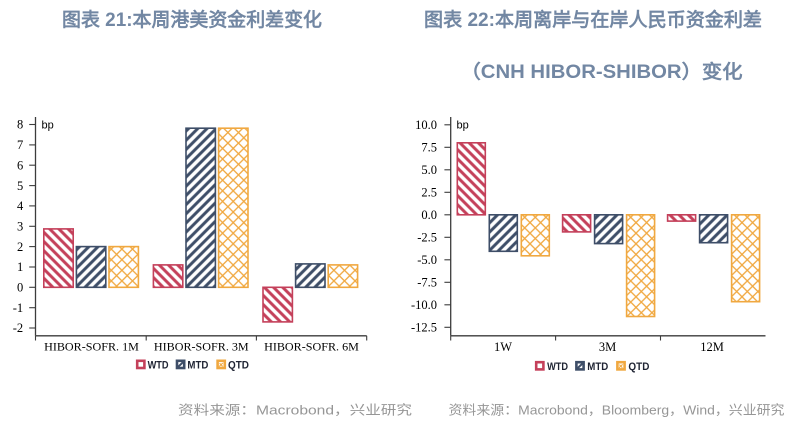 This screenshot has height=424, width=801. What do you see at coordinates (424, 305) in the screenshot?
I see `svg-text: -10.0` at bounding box center [424, 305].